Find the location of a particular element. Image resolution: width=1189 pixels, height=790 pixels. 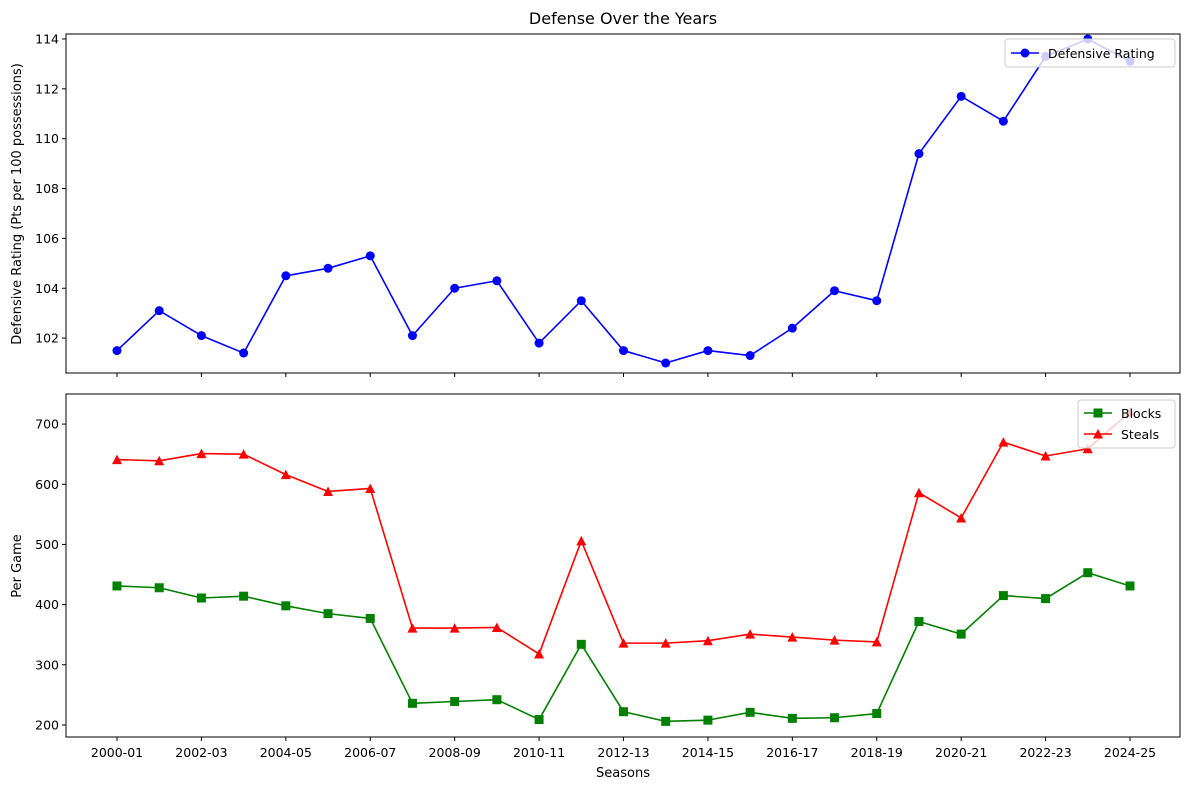

y-tick-label: 104 is located at coordinates (47, 288).